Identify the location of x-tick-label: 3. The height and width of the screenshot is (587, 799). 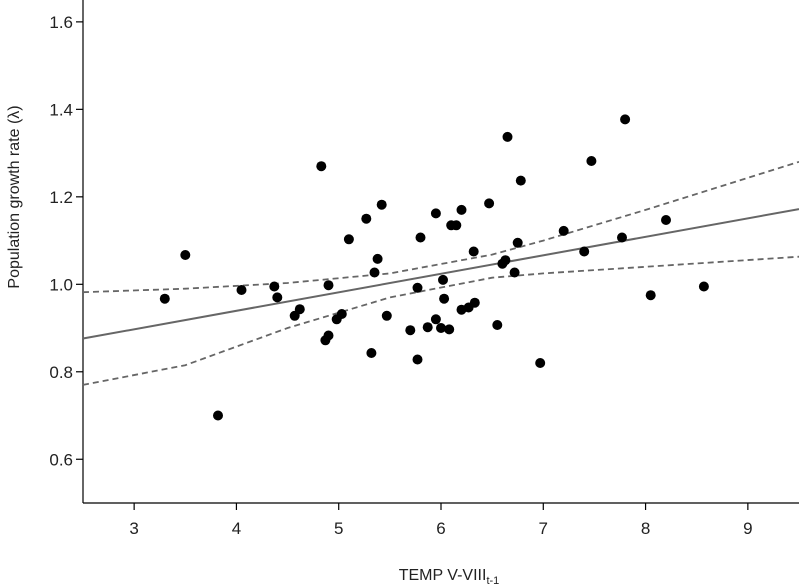
(133, 528).